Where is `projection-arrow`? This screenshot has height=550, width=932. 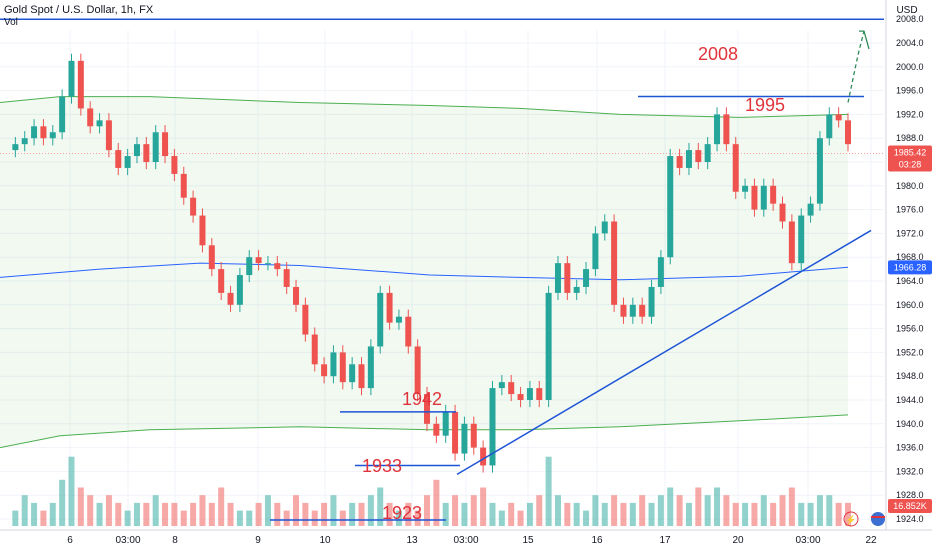
projection-arrow is located at coordinates (856, 66).